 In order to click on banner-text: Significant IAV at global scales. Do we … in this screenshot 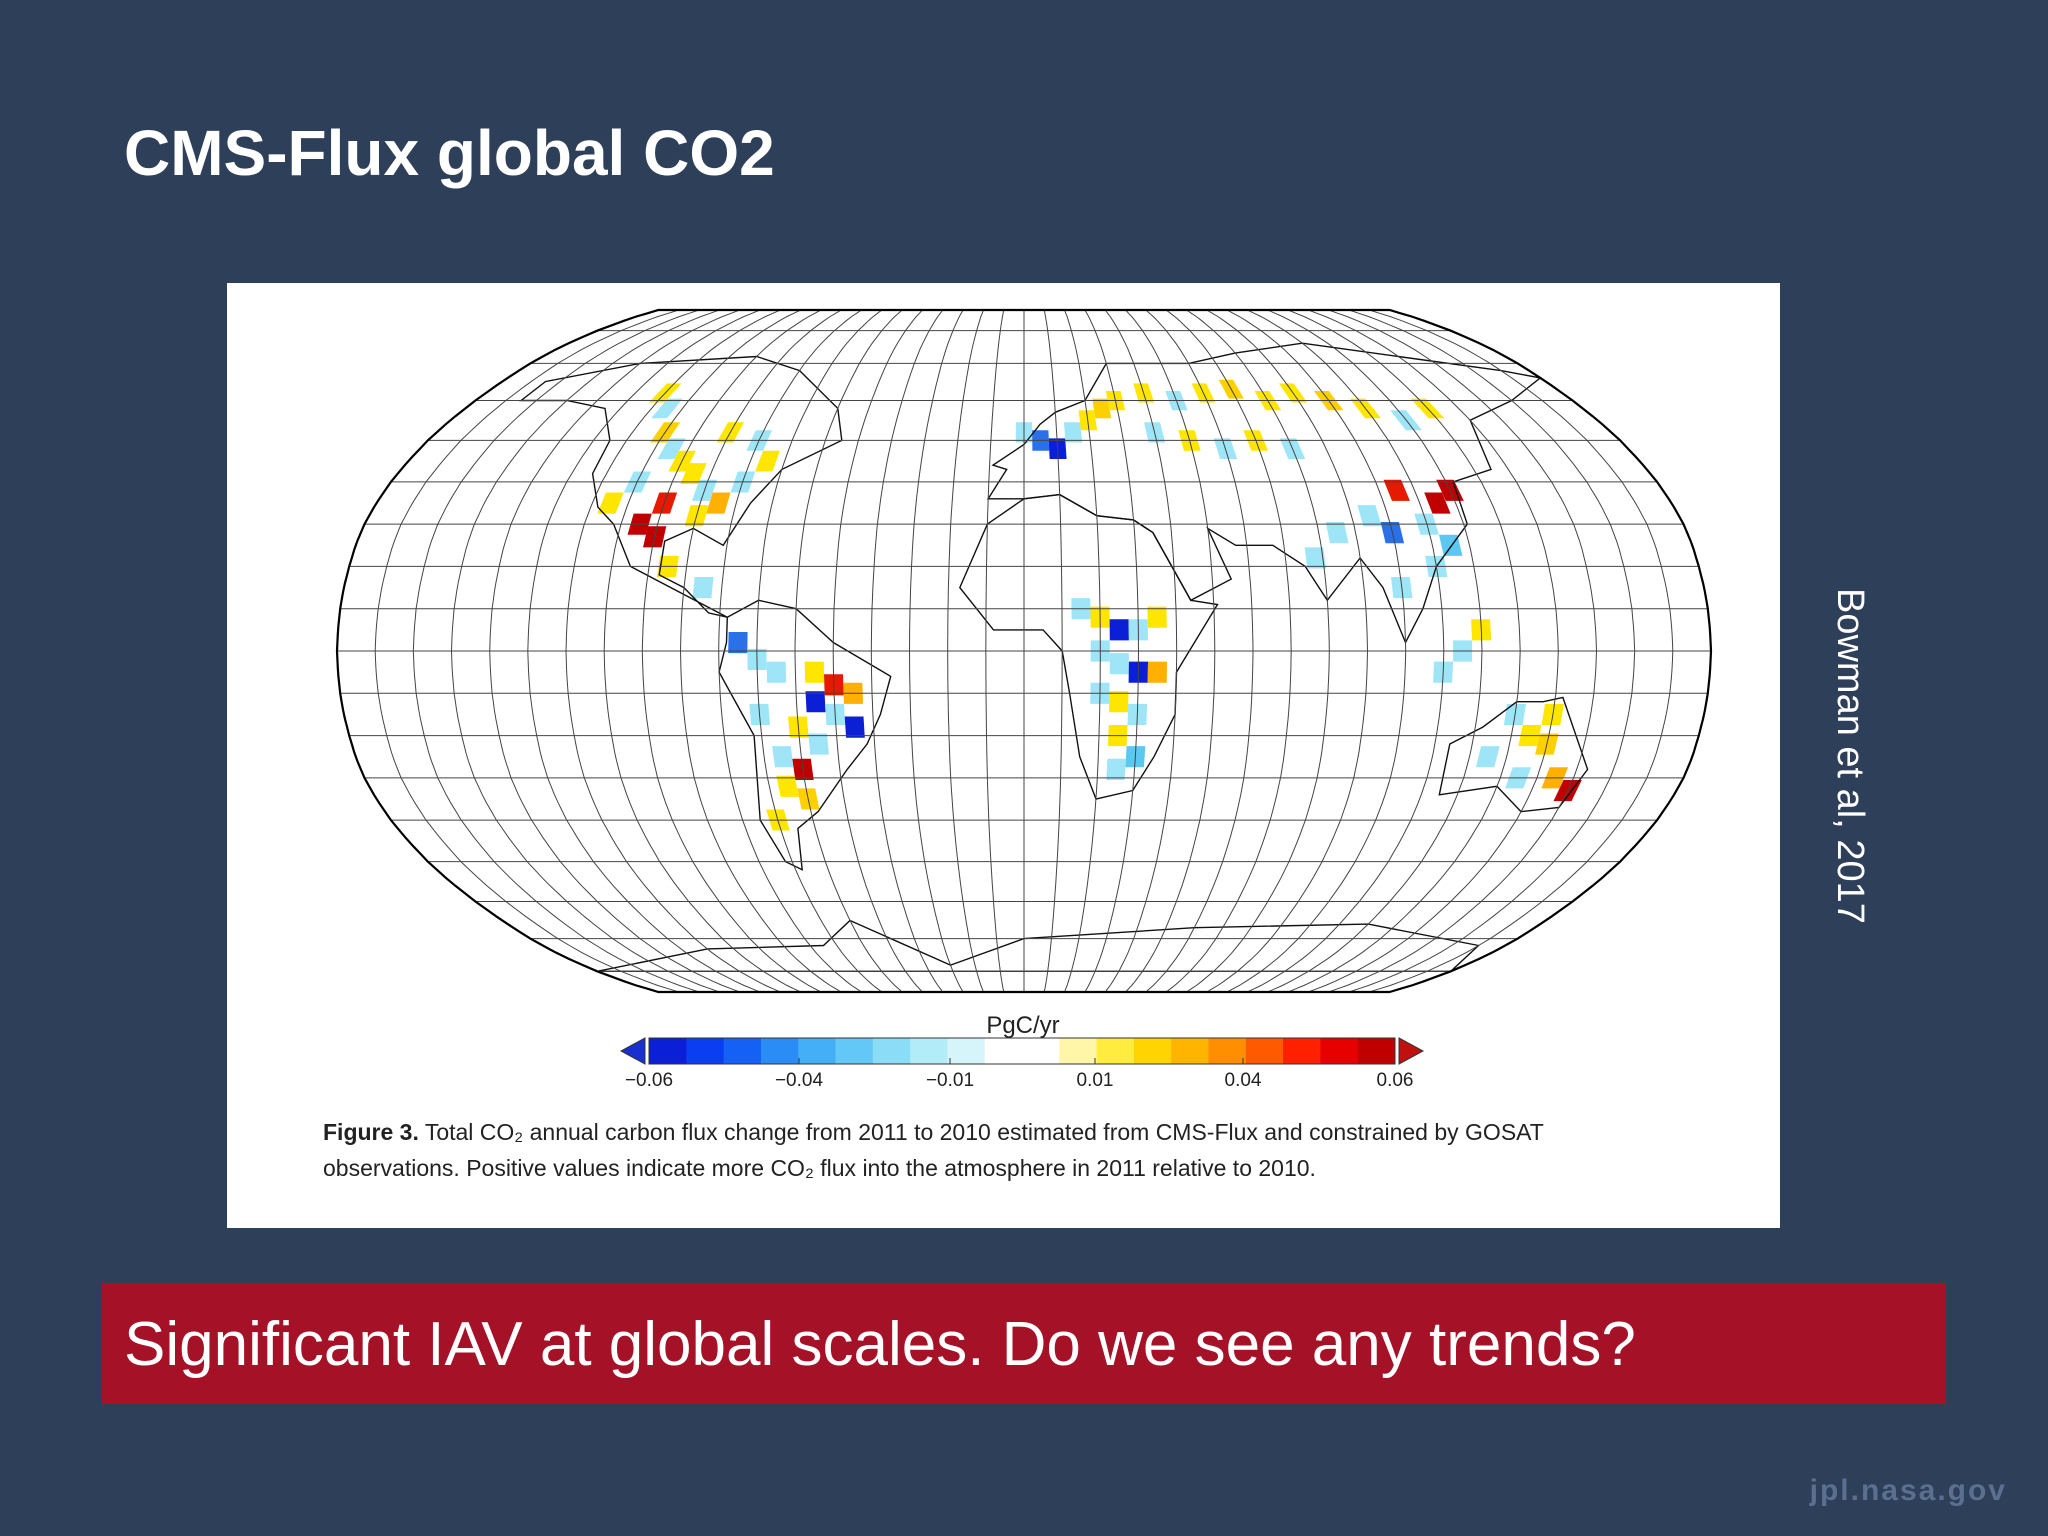, I will do `click(880, 1344)`.